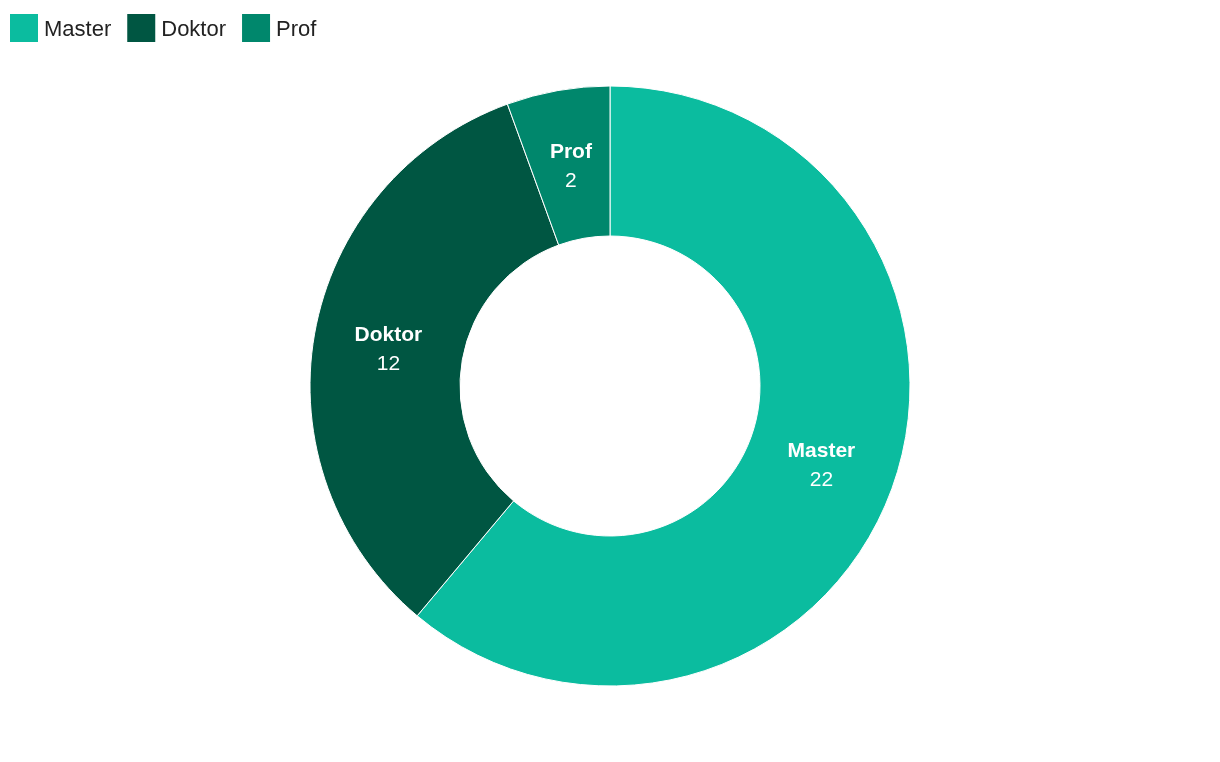  What do you see at coordinates (571, 180) in the screenshot?
I see `data-label: 2` at bounding box center [571, 180].